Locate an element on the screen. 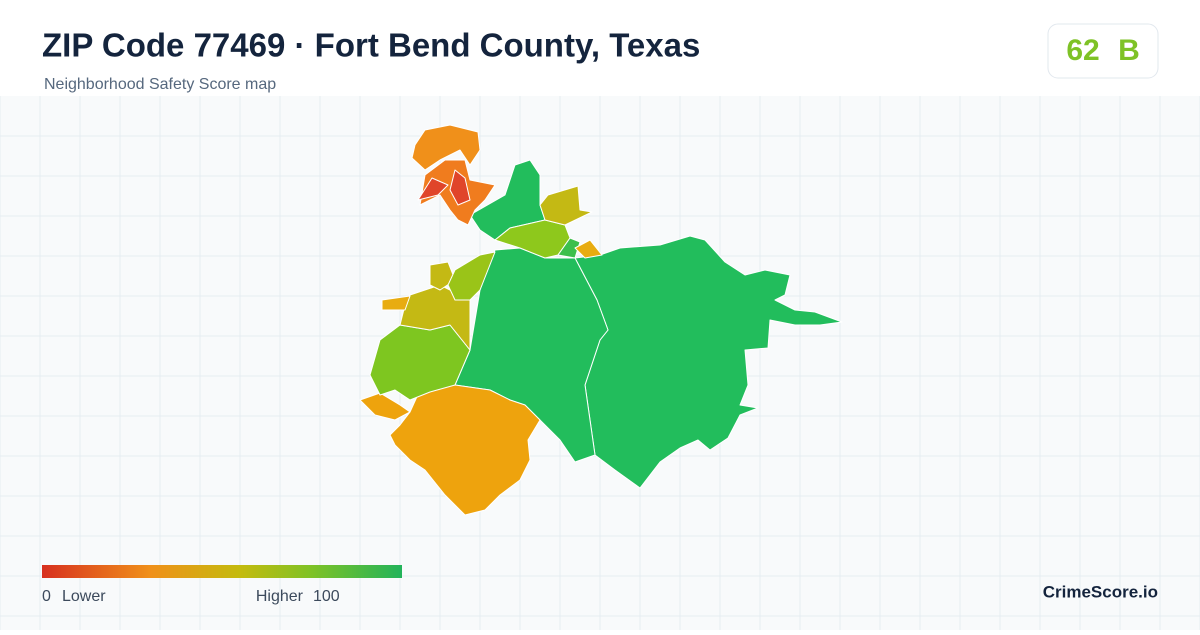  legend-min-label: Lower is located at coordinates (84, 596).